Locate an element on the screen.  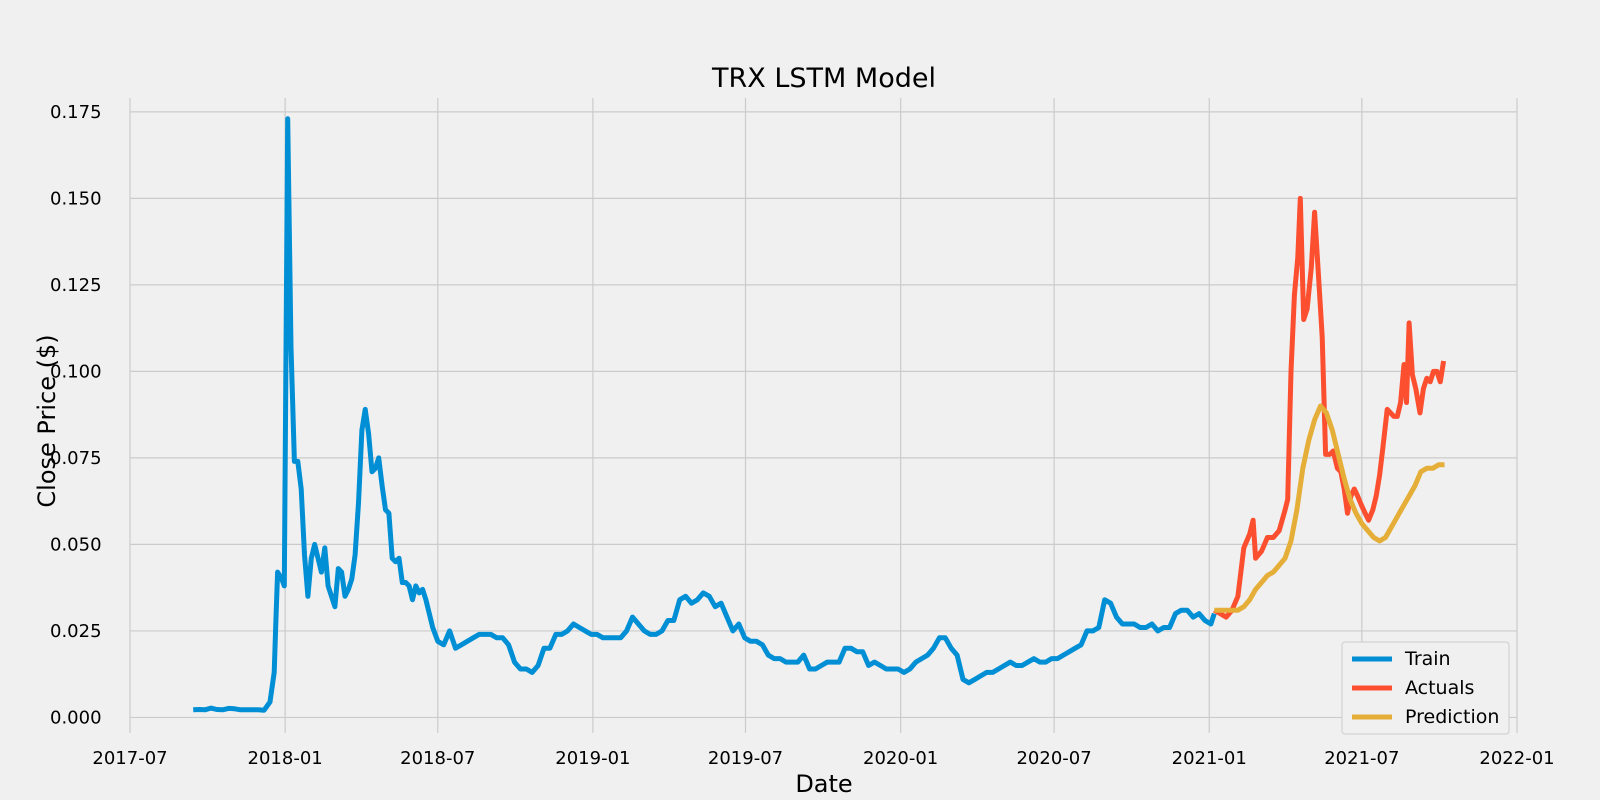
legend-label-actuals: Actuals is located at coordinates (1439, 688).